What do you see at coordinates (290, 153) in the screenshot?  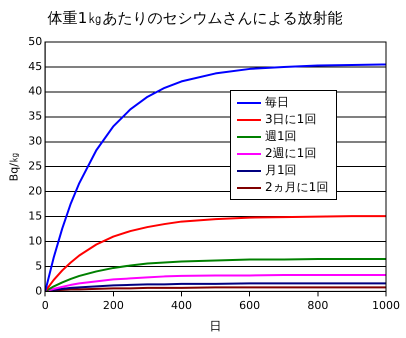 I see `legend-label: 2週に1回` at bounding box center [290, 153].